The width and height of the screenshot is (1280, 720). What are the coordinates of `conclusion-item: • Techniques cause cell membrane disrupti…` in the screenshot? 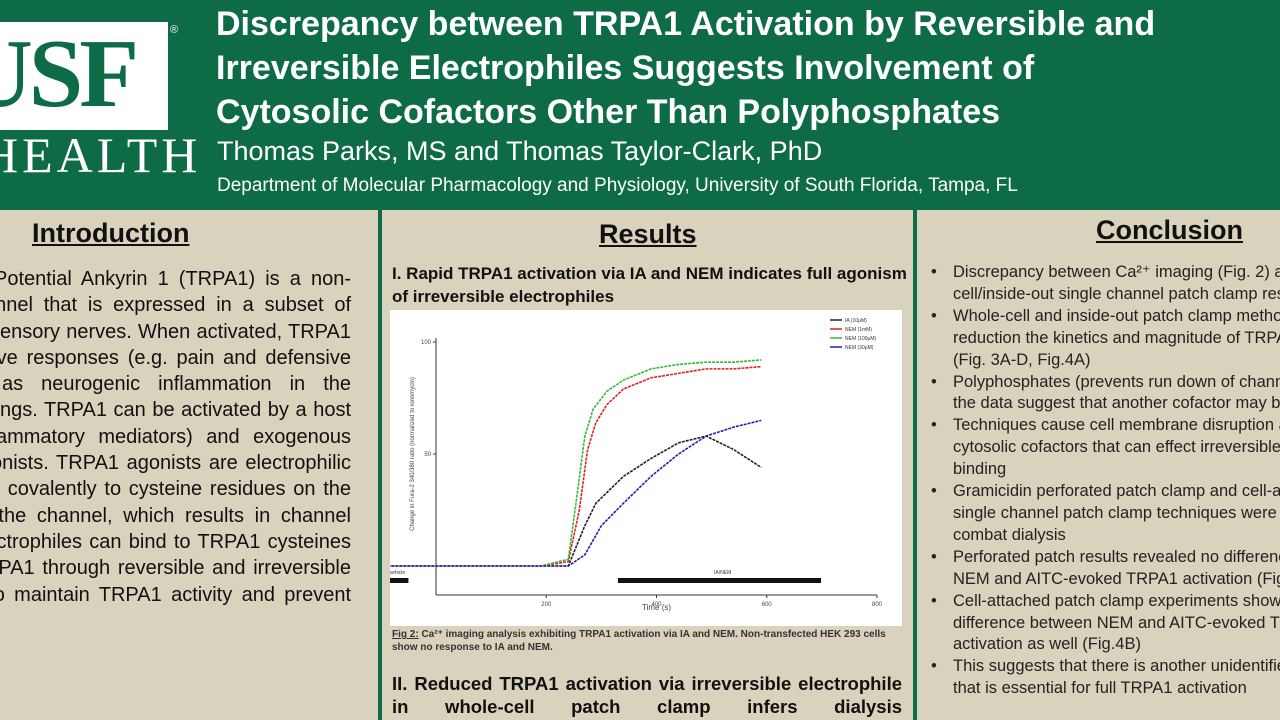 It's located at (1103, 448).